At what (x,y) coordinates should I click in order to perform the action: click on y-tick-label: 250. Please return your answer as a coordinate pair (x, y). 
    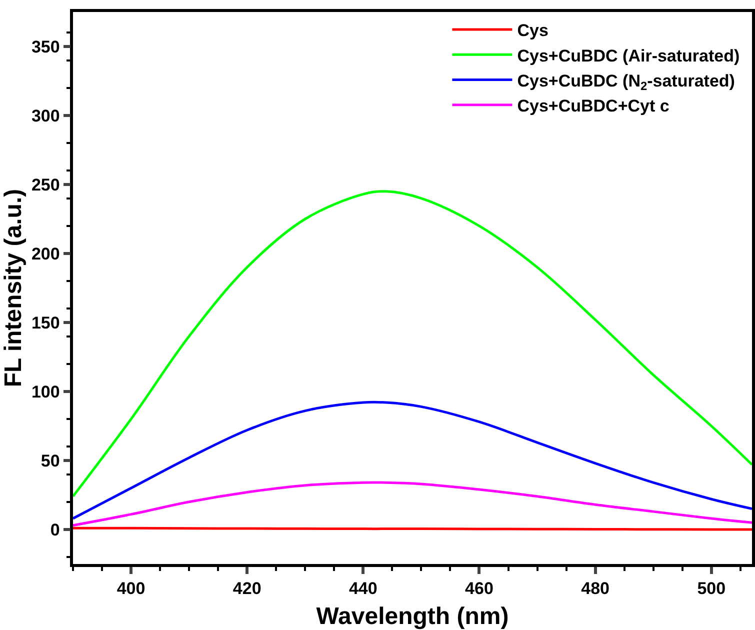
    Looking at the image, I should click on (45, 184).